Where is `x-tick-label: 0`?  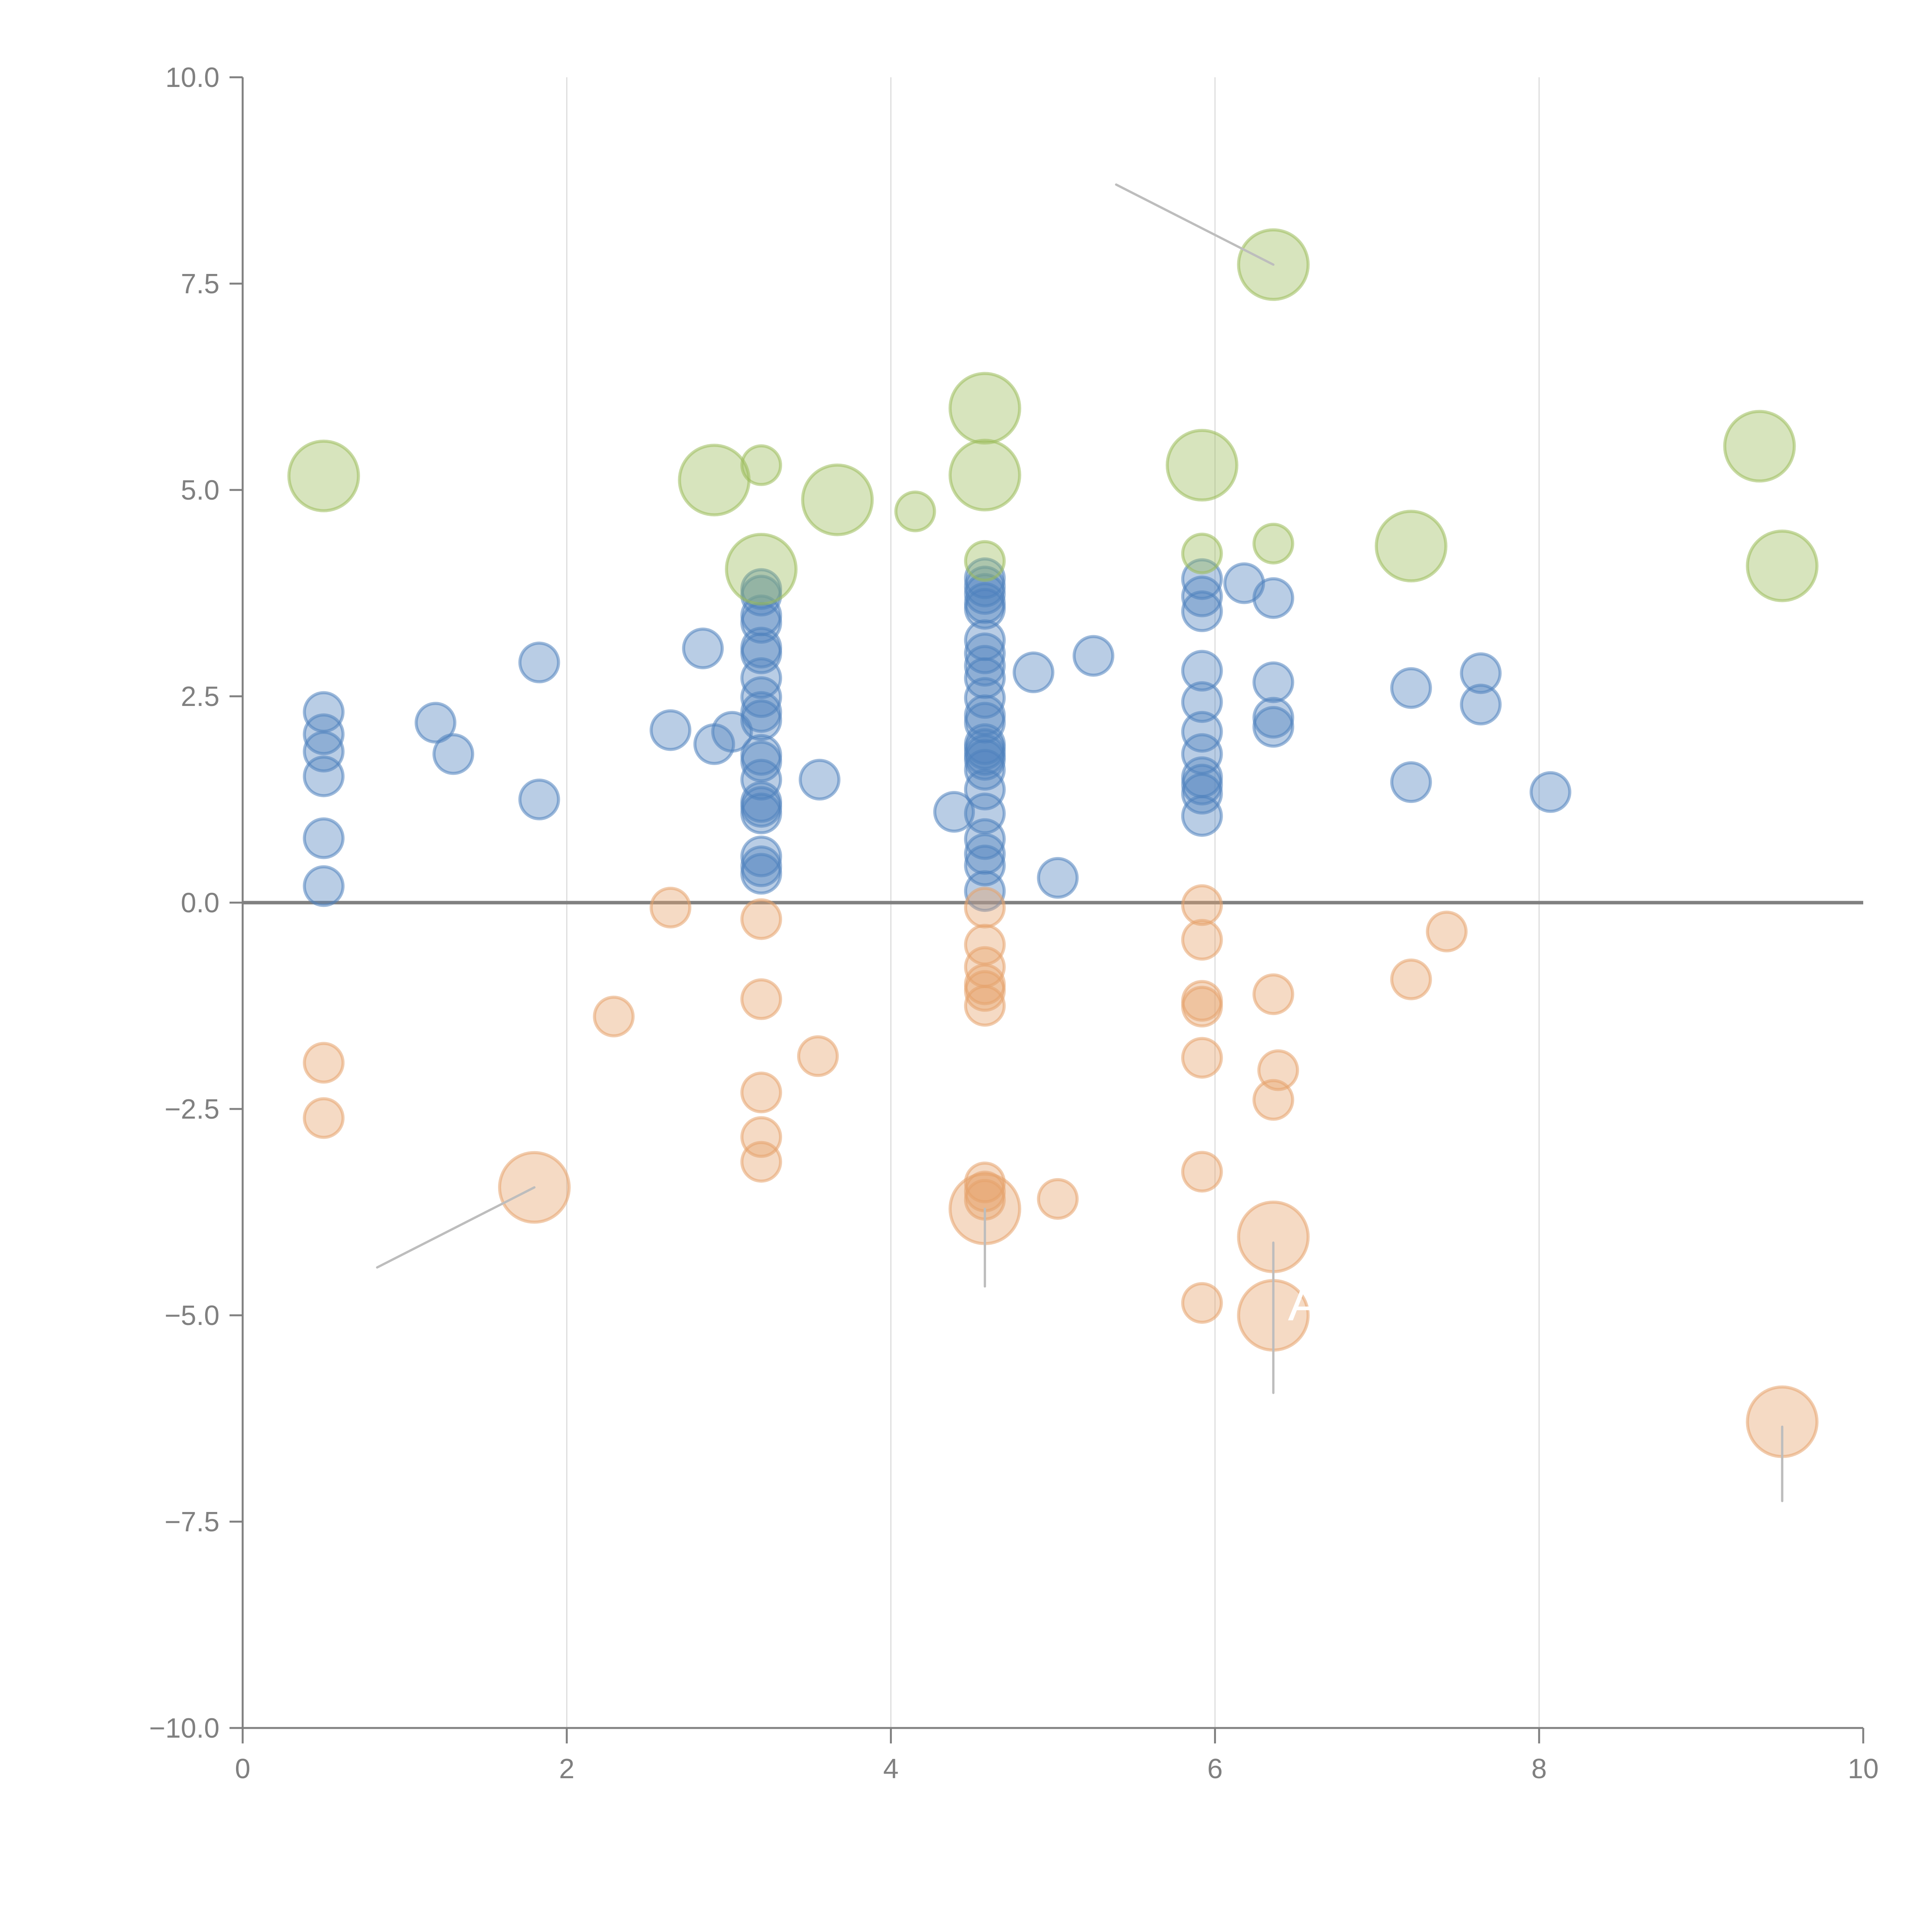
x-tick-label: 0 is located at coordinates (243, 1769).